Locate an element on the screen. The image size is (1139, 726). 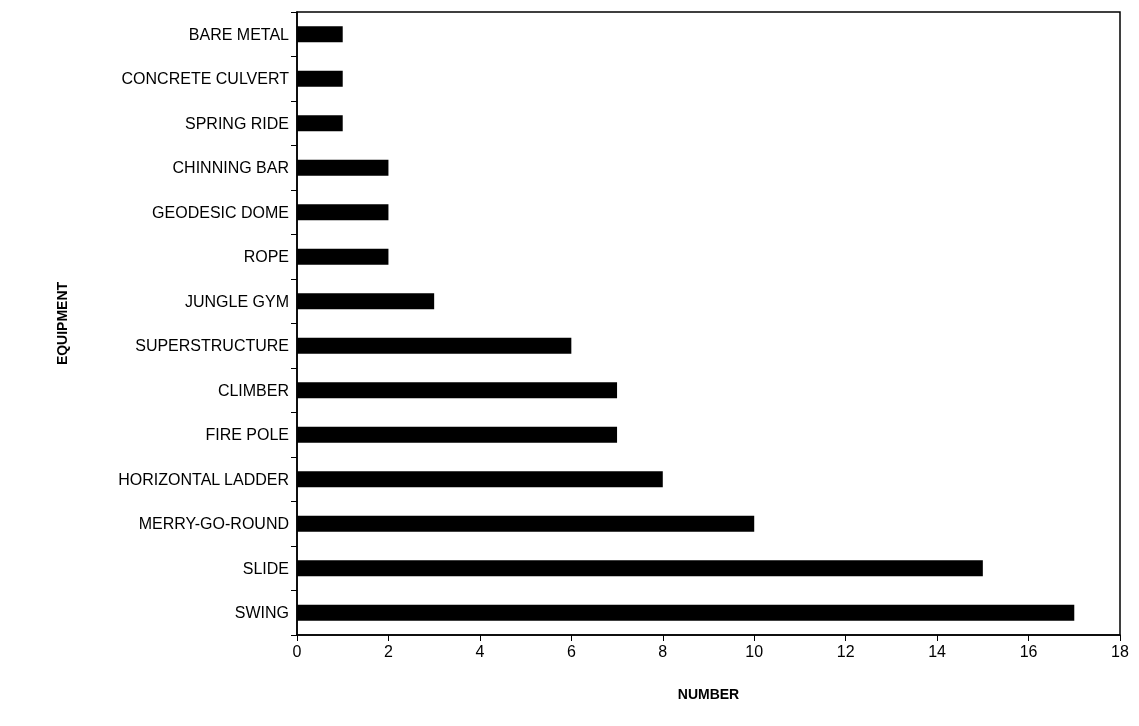
y-axis-title: EQUIPMENT is located at coordinates (62, 323).